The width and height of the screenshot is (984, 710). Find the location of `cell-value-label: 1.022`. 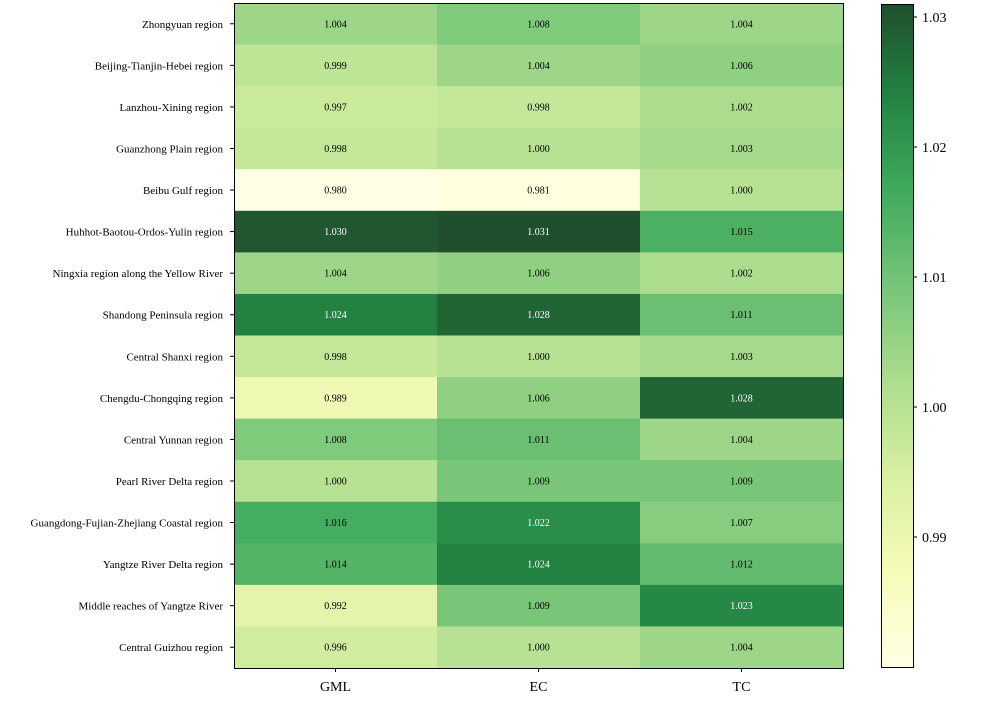

cell-value-label: 1.022 is located at coordinates (538, 523).